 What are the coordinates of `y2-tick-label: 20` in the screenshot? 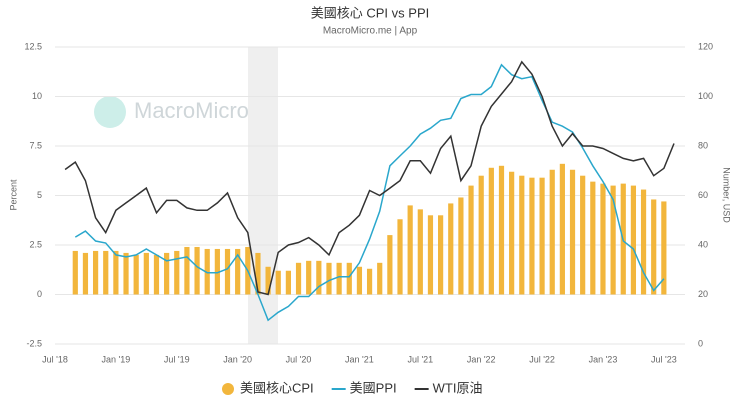 It's located at (703, 294).